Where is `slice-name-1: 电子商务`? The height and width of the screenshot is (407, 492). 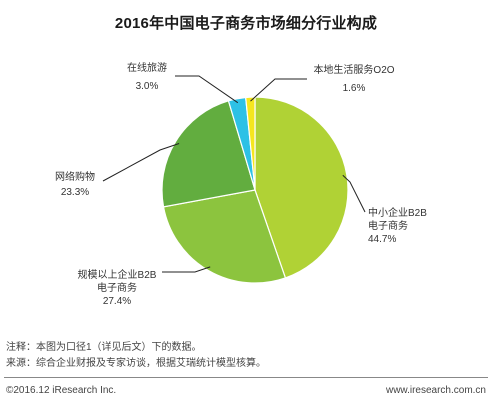 slice-name-1: 电子商务 is located at coordinates (117, 287).